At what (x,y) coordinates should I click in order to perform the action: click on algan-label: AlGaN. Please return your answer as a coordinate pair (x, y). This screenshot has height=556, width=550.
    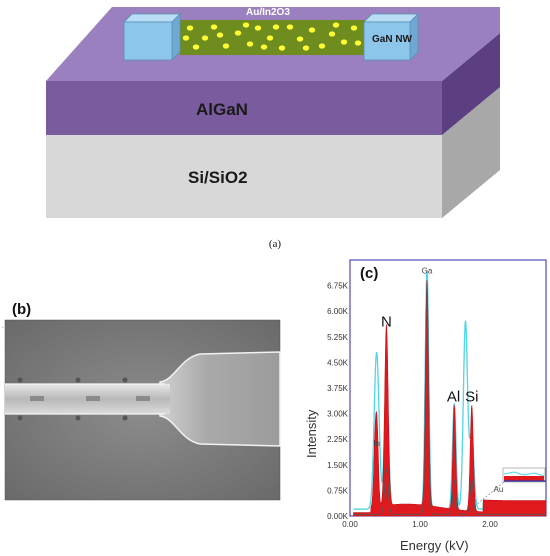
    Looking at the image, I should click on (222, 109).